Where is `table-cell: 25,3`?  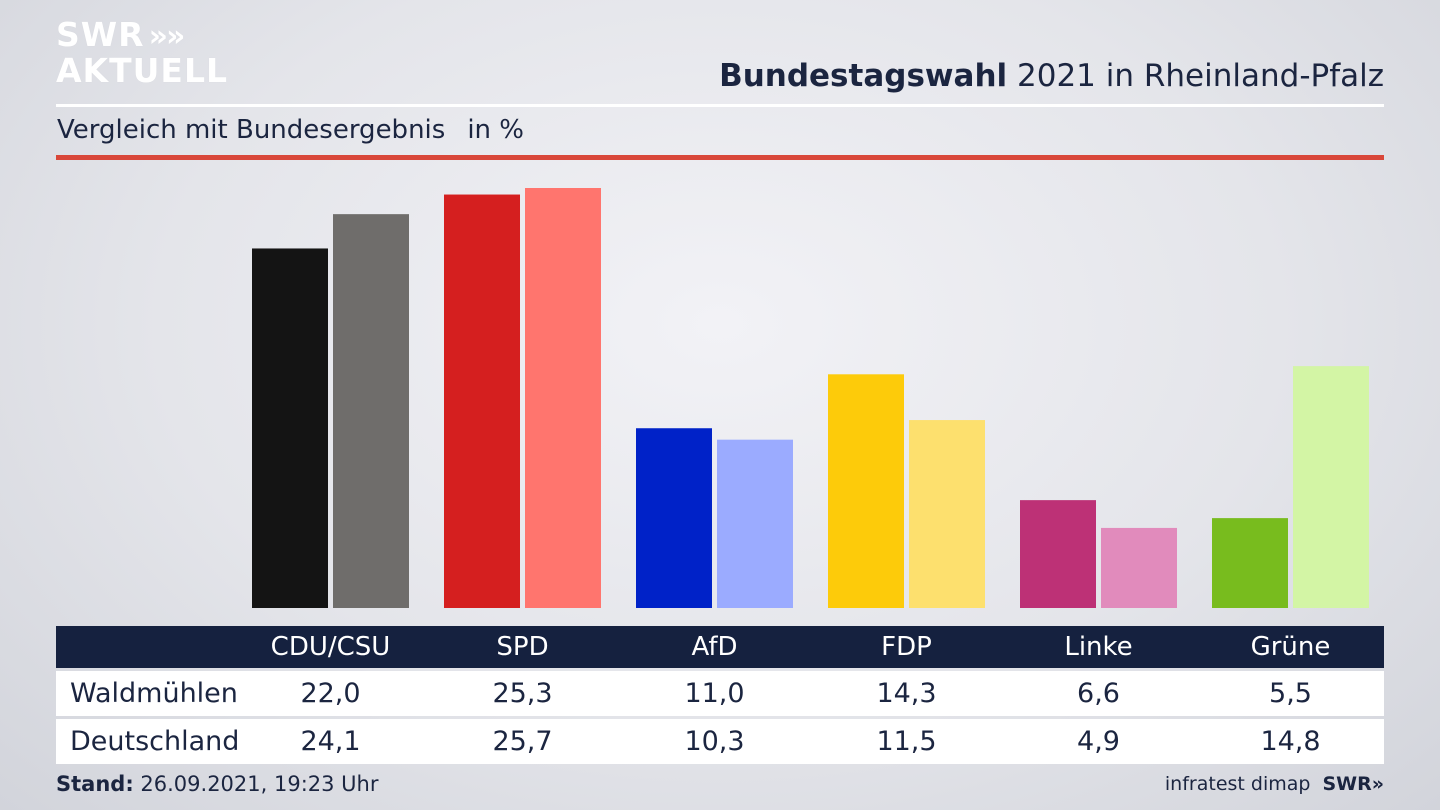
table-cell: 25,3 is located at coordinates (522, 693).